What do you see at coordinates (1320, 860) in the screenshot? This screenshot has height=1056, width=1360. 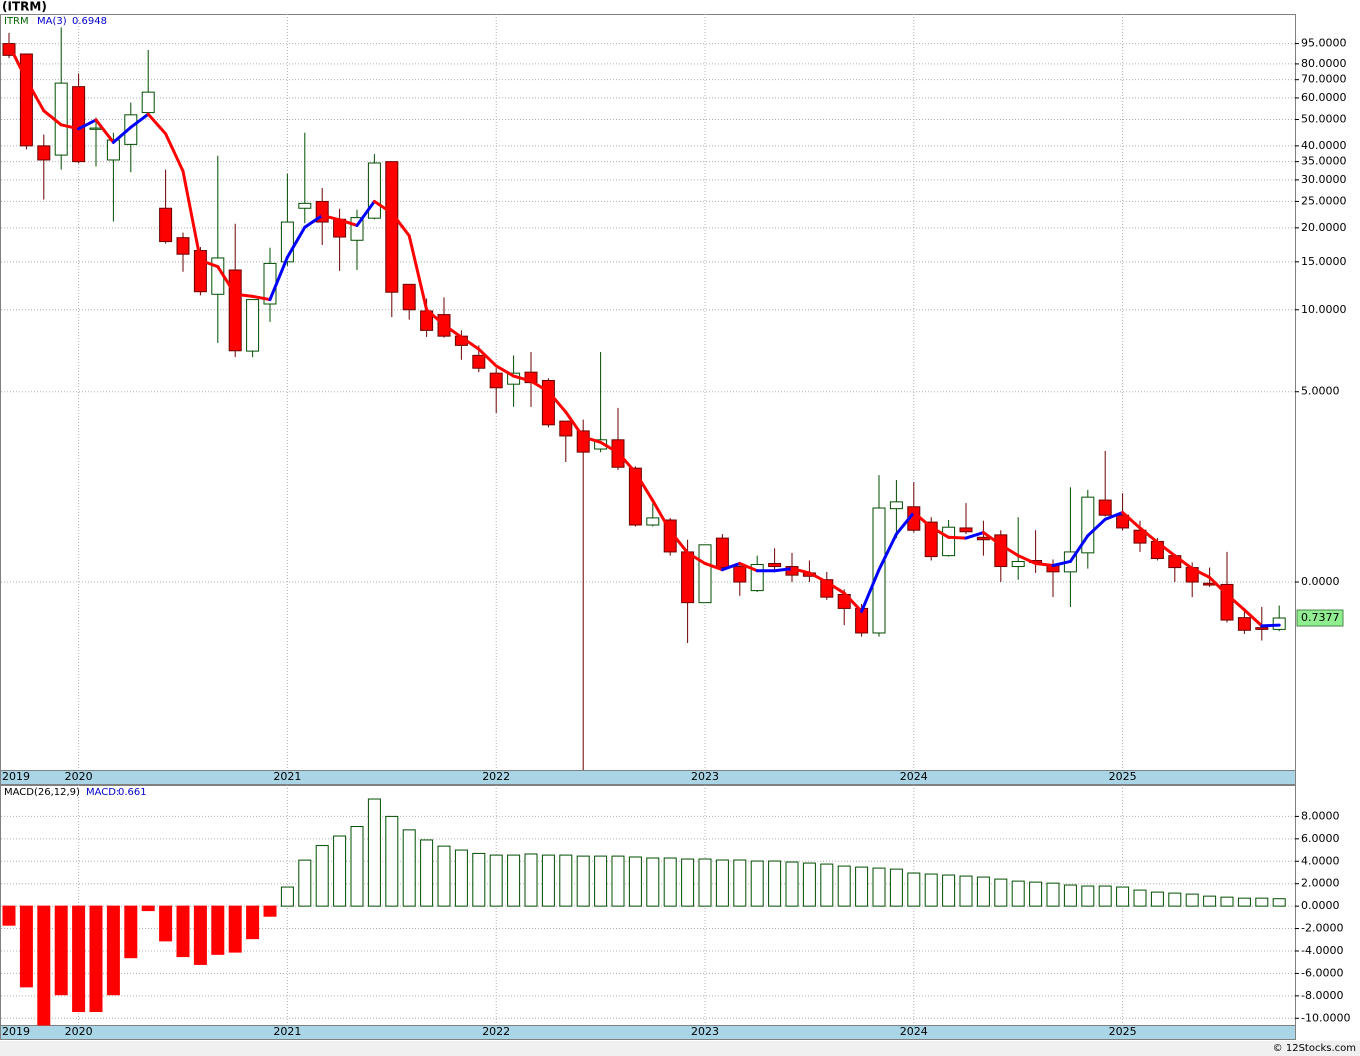 I see `y-tick-label: 4.0000` at bounding box center [1320, 860].